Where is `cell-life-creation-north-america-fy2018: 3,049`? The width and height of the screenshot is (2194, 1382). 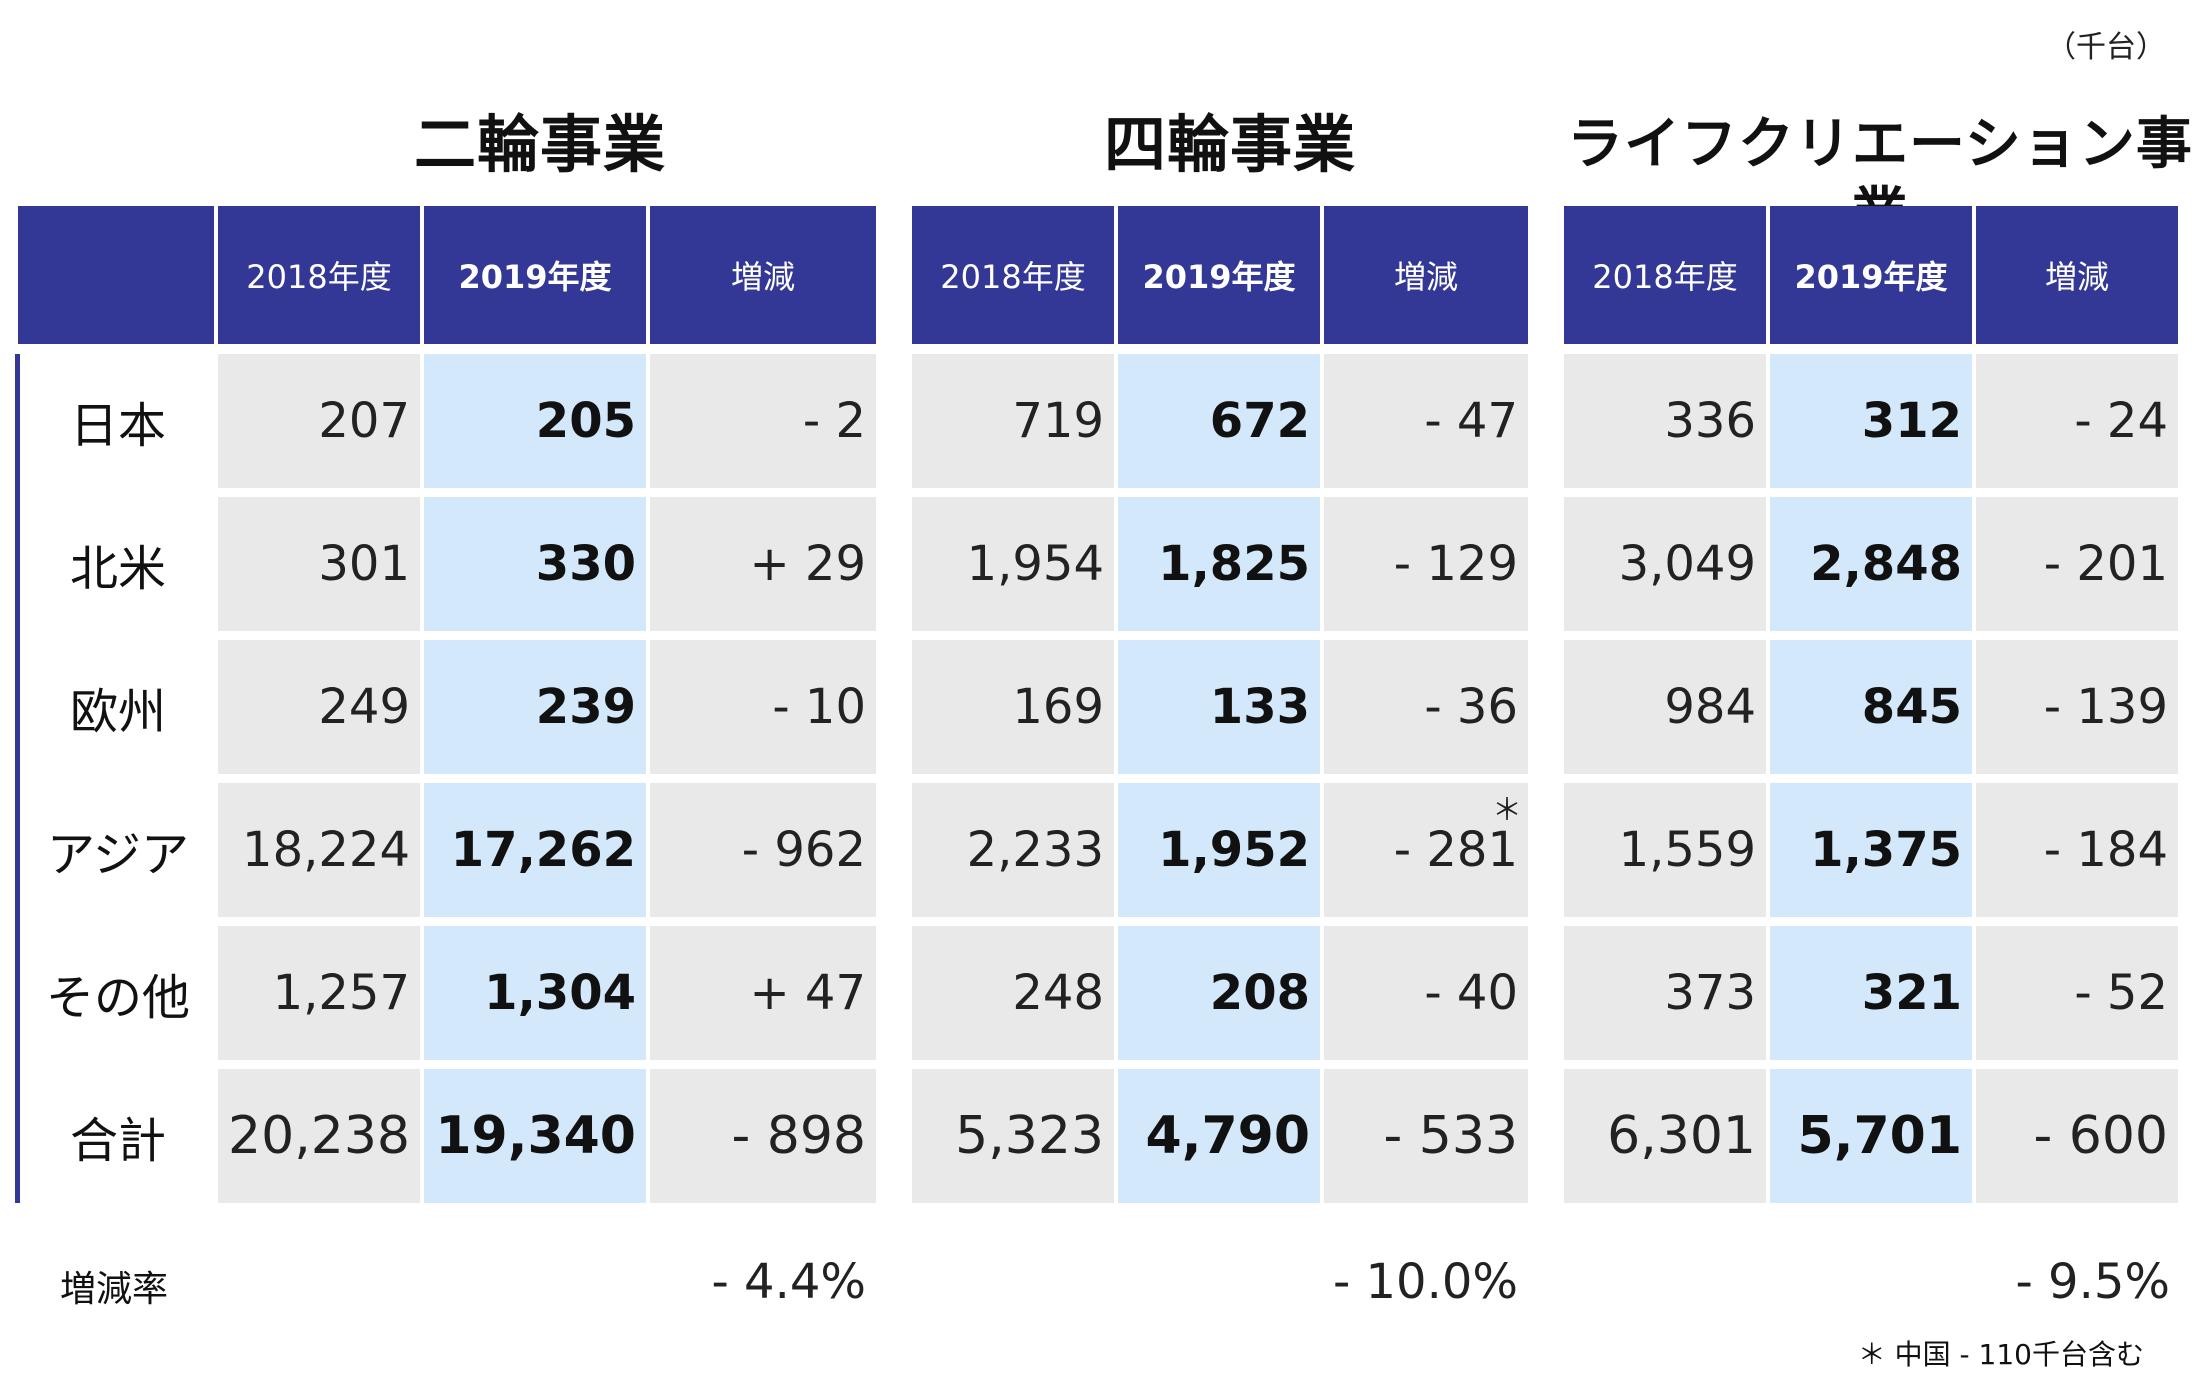 cell-life-creation-north-america-fy2018: 3,049 is located at coordinates (1665, 564).